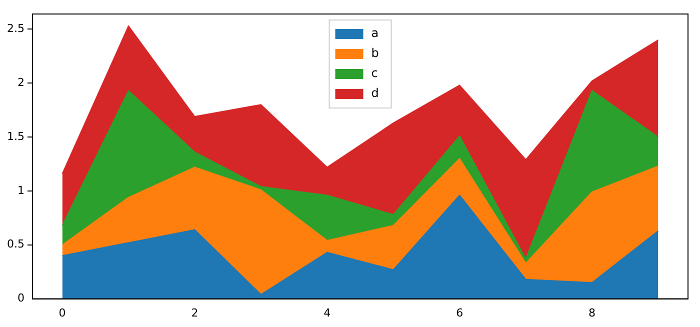 The image size is (700, 327). Describe the element at coordinates (460, 313) in the screenshot. I see `x-tick-label: 6` at that location.